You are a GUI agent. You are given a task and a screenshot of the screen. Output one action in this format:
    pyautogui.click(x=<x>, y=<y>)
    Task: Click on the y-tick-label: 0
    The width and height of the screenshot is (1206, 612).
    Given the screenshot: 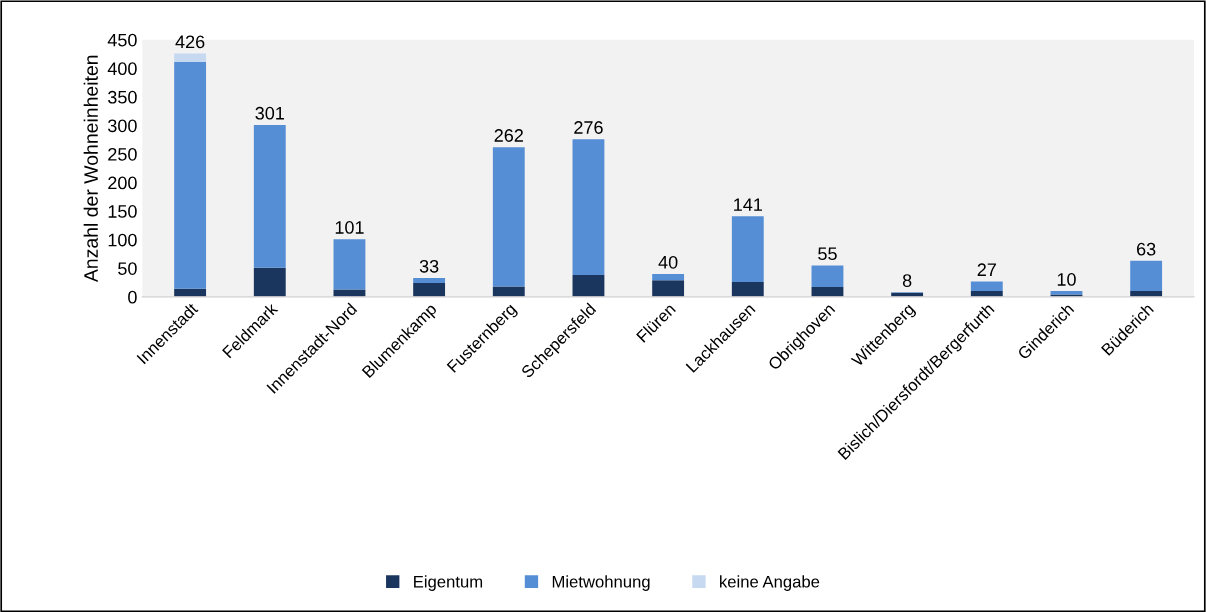 What is the action you would take?
    pyautogui.click(x=132, y=297)
    